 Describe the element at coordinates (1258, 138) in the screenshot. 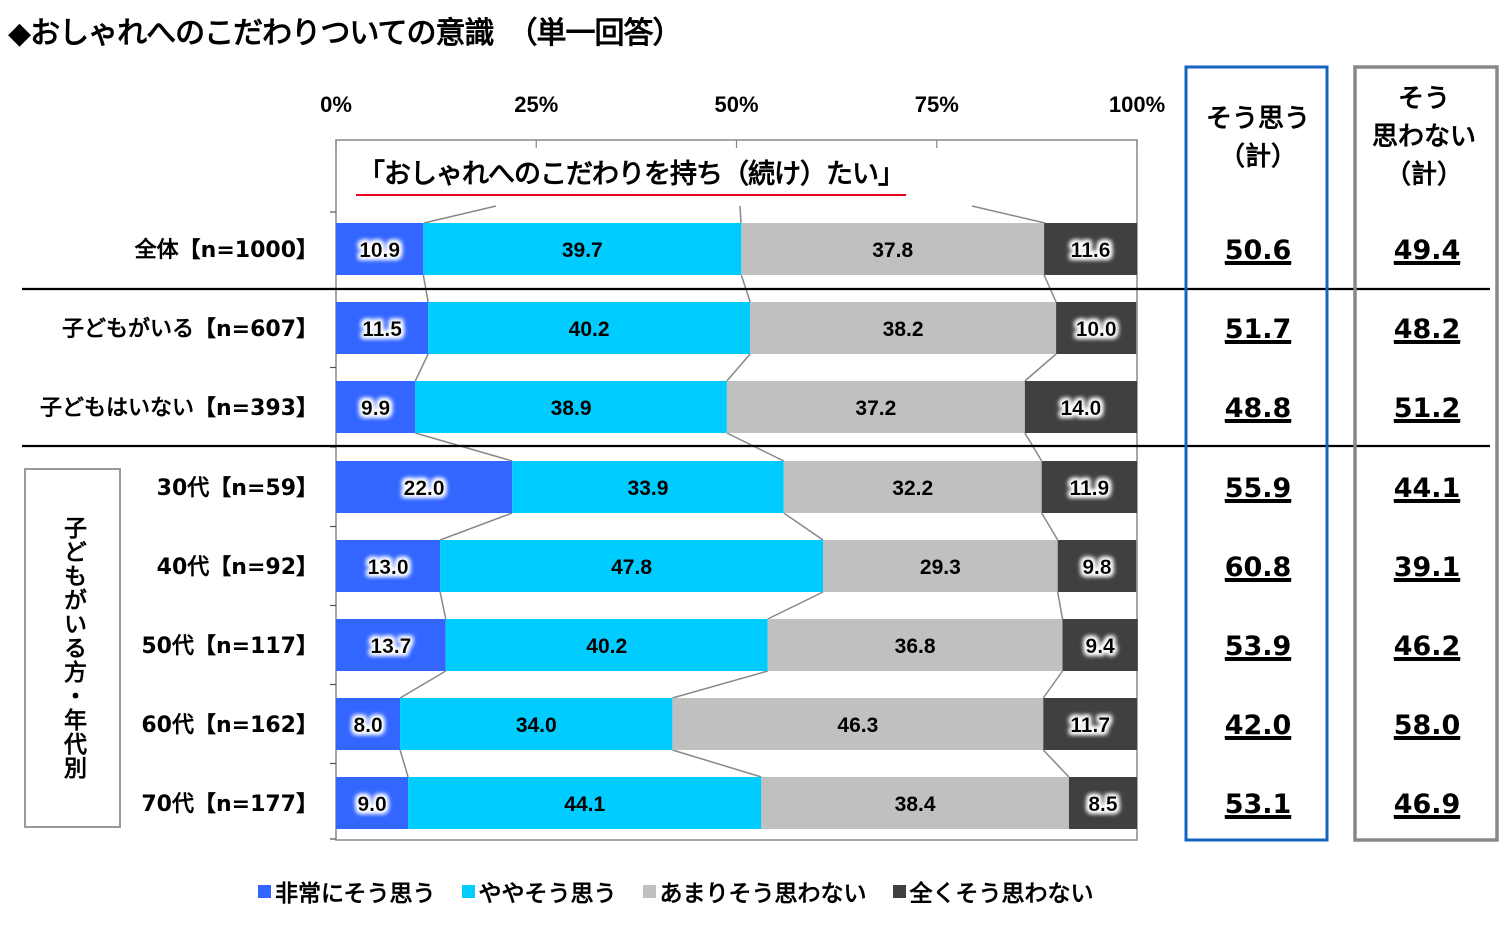

I see `summary-header-agree: そう思う （計）` at that location.